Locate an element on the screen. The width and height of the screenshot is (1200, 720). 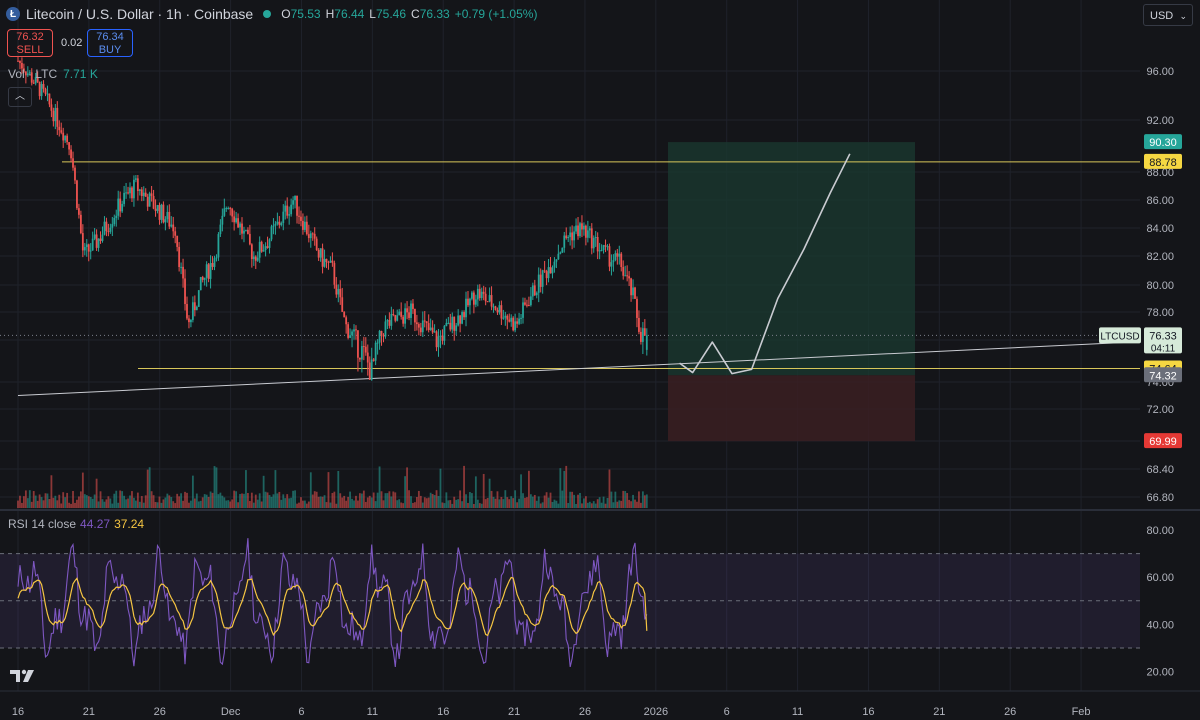
collapse-legend-button: ︿ is located at coordinates (20, 97).